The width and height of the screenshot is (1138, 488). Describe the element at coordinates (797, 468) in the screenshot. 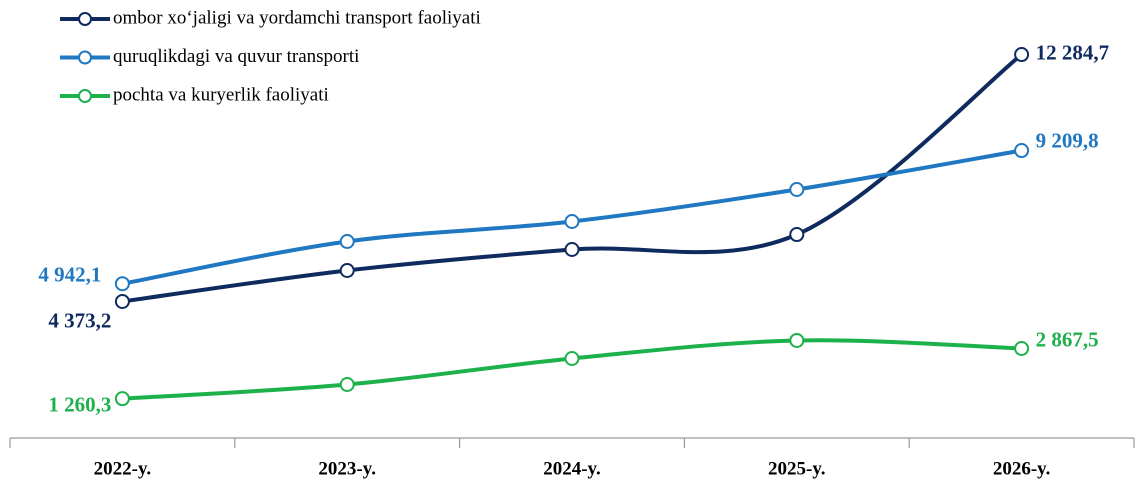

I see `x-tick-label: 2025-y.` at that location.